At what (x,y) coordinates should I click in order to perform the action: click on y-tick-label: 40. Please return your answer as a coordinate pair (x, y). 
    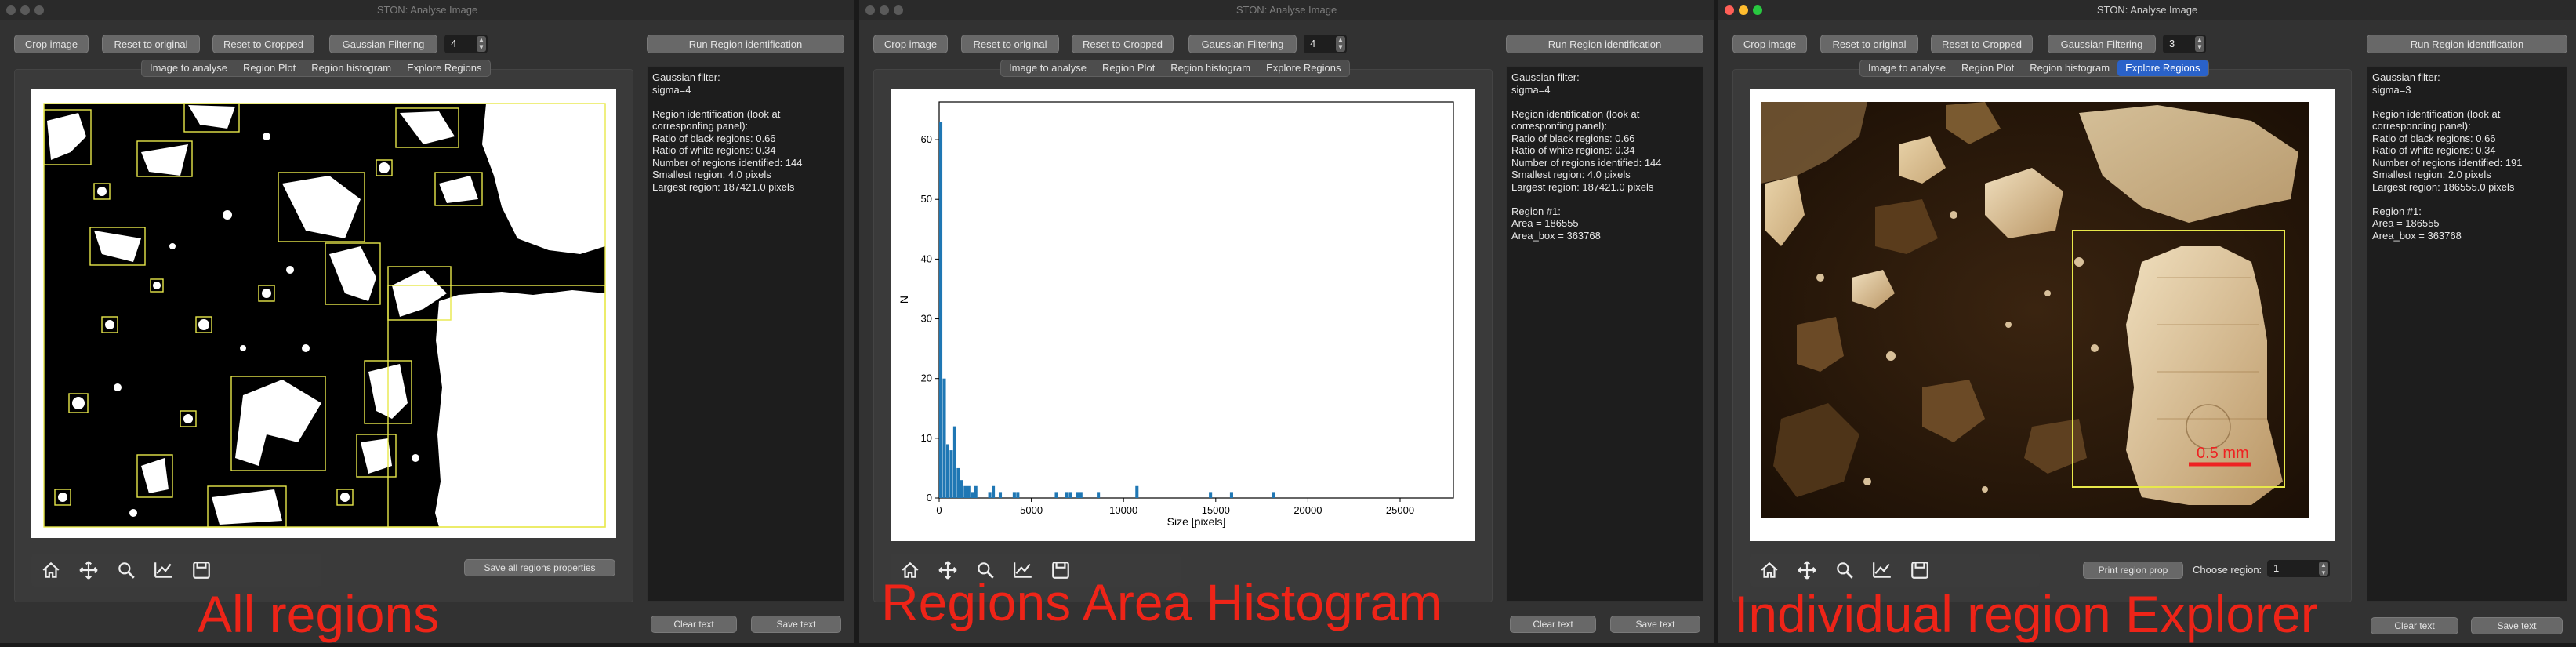
    Looking at the image, I should click on (927, 258).